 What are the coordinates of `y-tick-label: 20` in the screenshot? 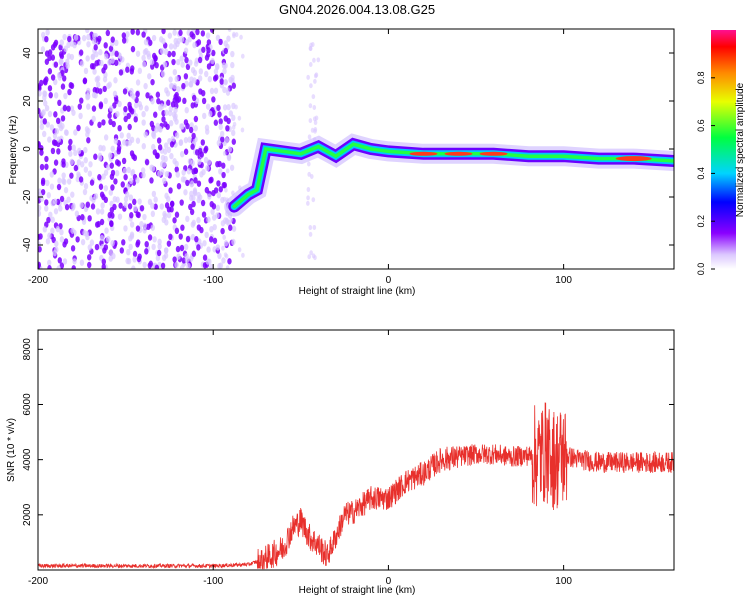 It's located at (27, 101).